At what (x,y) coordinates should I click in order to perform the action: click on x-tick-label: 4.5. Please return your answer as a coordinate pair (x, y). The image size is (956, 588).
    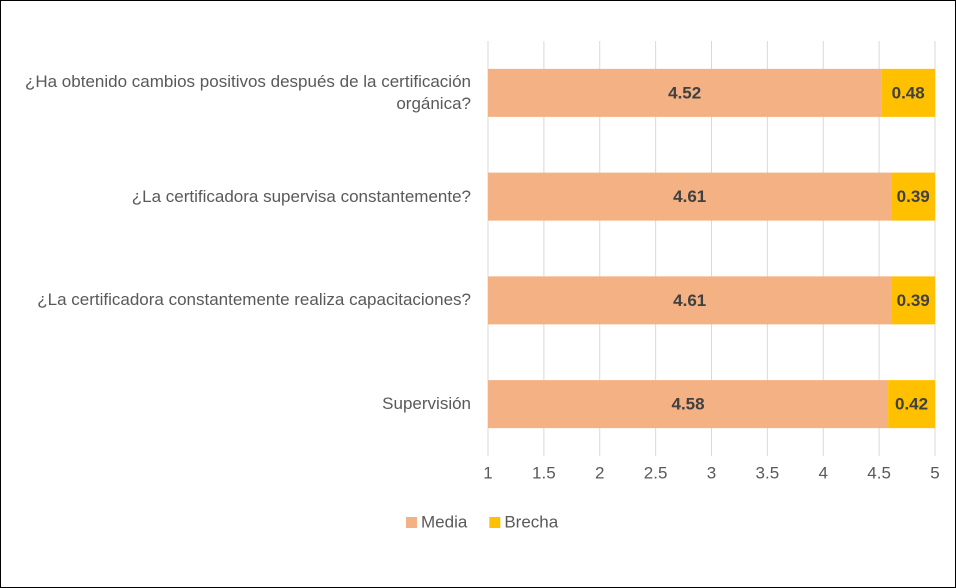
    Looking at the image, I should click on (879, 472).